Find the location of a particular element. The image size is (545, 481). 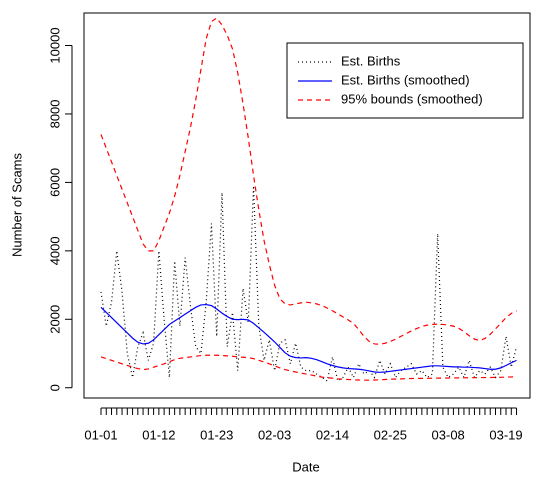

legend-label: Est. Births is located at coordinates (371, 60).